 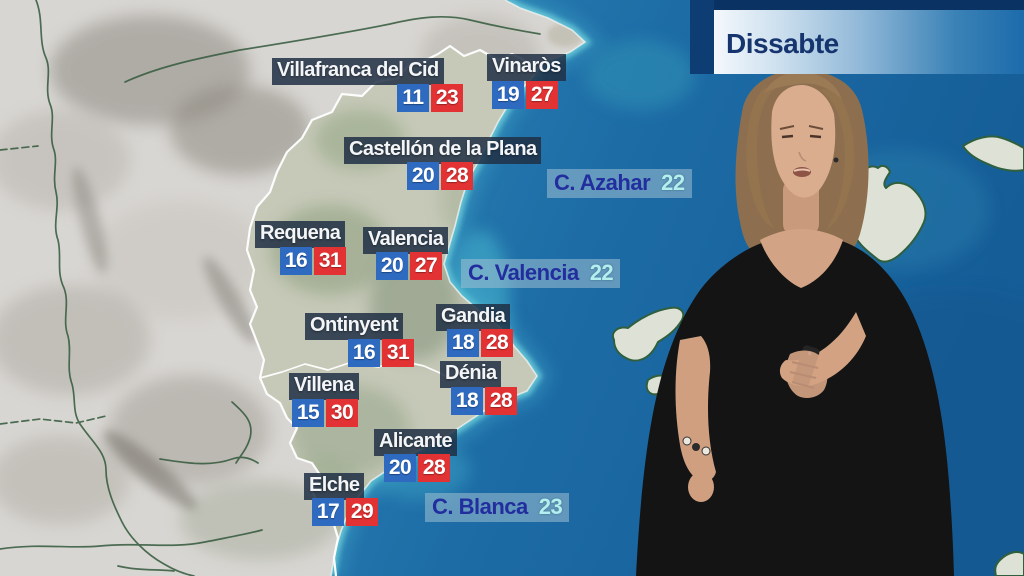 What do you see at coordinates (417, 468) in the screenshot?
I see `city-temps-alicante: 20 28` at bounding box center [417, 468].